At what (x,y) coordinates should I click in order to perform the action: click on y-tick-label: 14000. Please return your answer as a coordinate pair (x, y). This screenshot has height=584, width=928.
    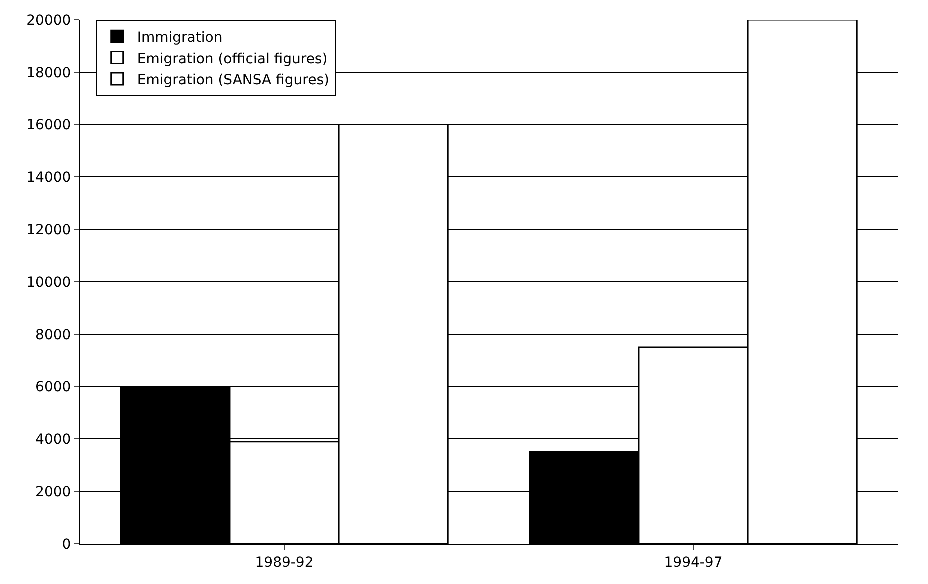
    Looking at the image, I should click on (49, 178).